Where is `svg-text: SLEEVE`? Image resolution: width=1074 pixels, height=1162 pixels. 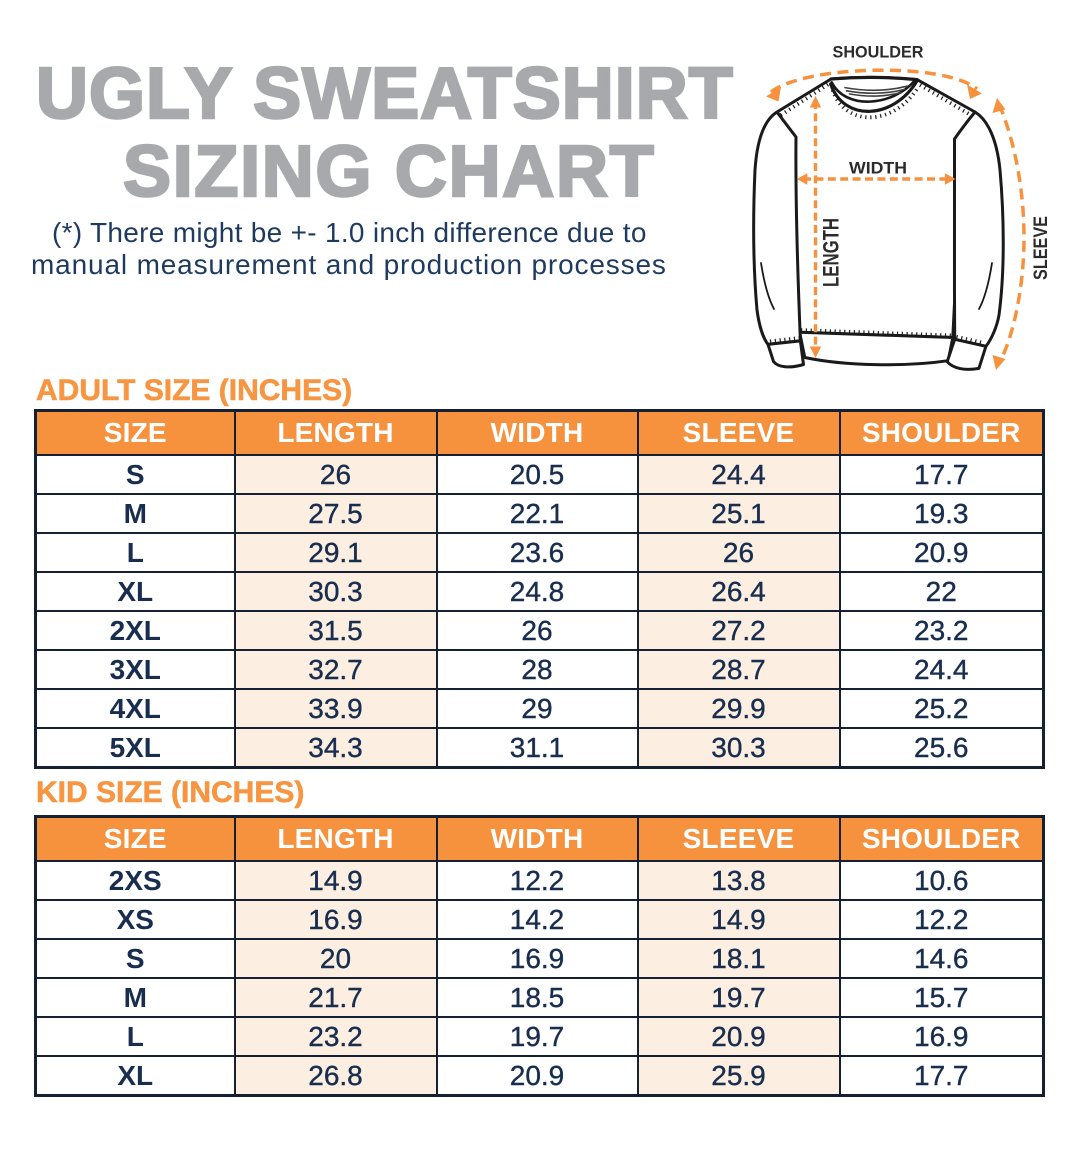 svg-text: SLEEVE is located at coordinates (1041, 248).